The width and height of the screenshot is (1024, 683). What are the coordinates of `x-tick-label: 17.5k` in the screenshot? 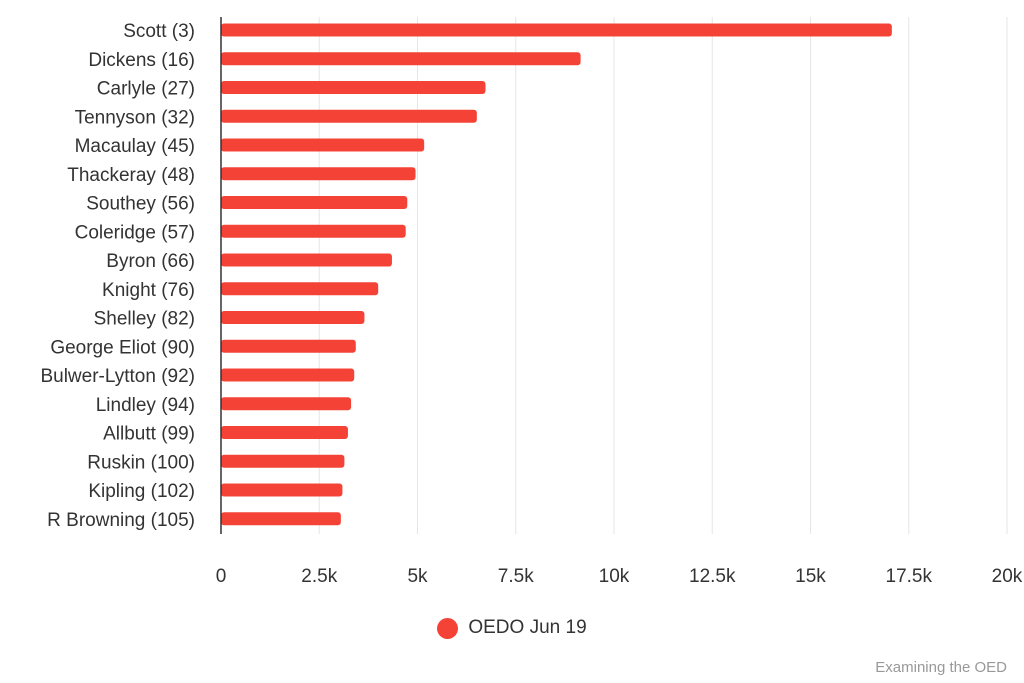 It's located at (909, 576).